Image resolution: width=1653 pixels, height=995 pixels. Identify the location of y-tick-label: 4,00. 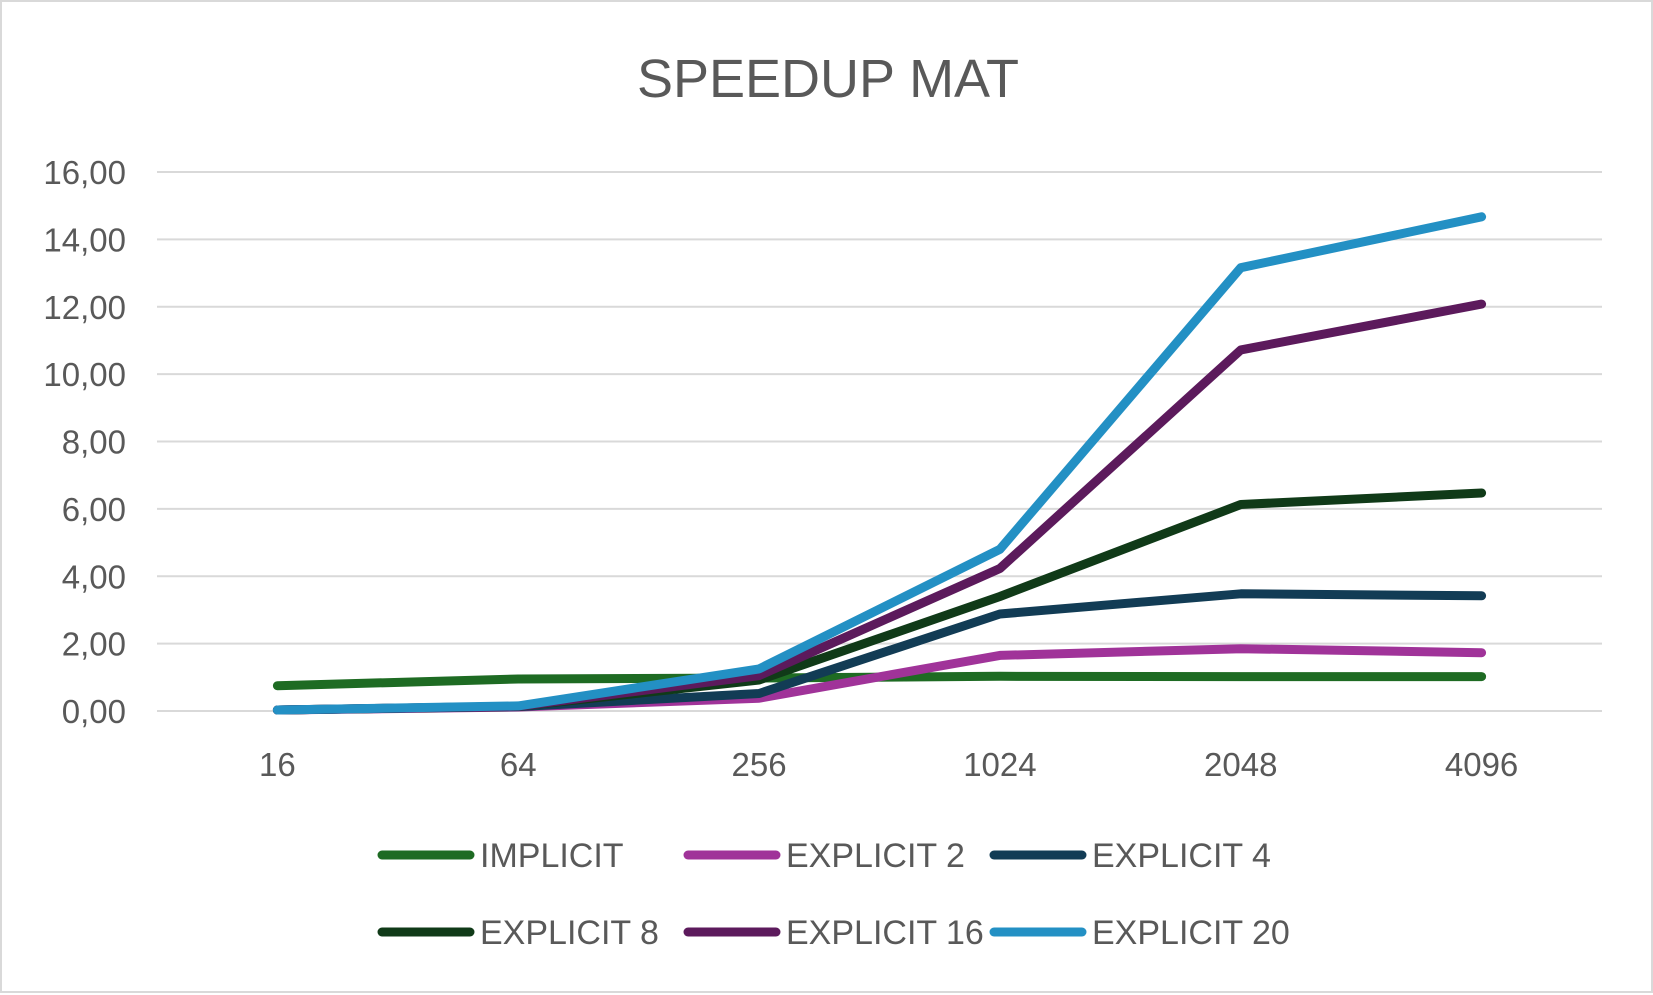
(94, 576).